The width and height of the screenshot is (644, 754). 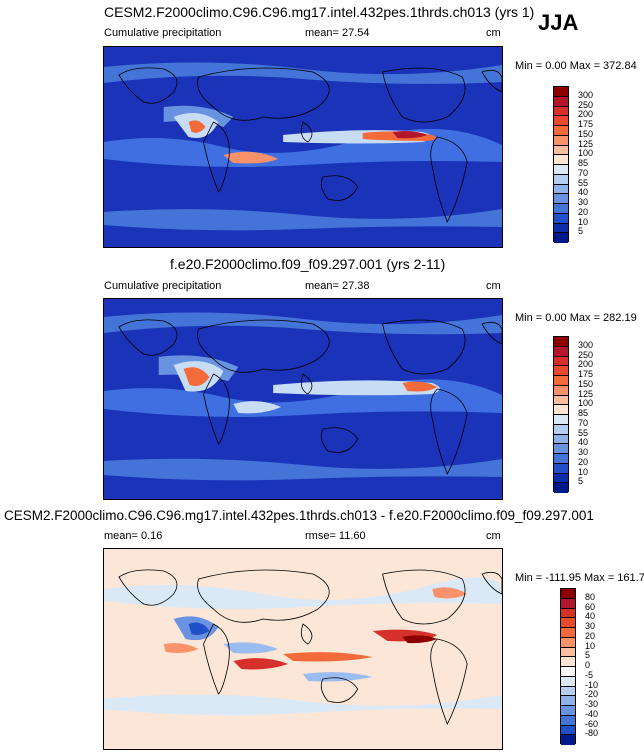 I want to click on colorbar-tick-label: 70, so click(x=583, y=172).